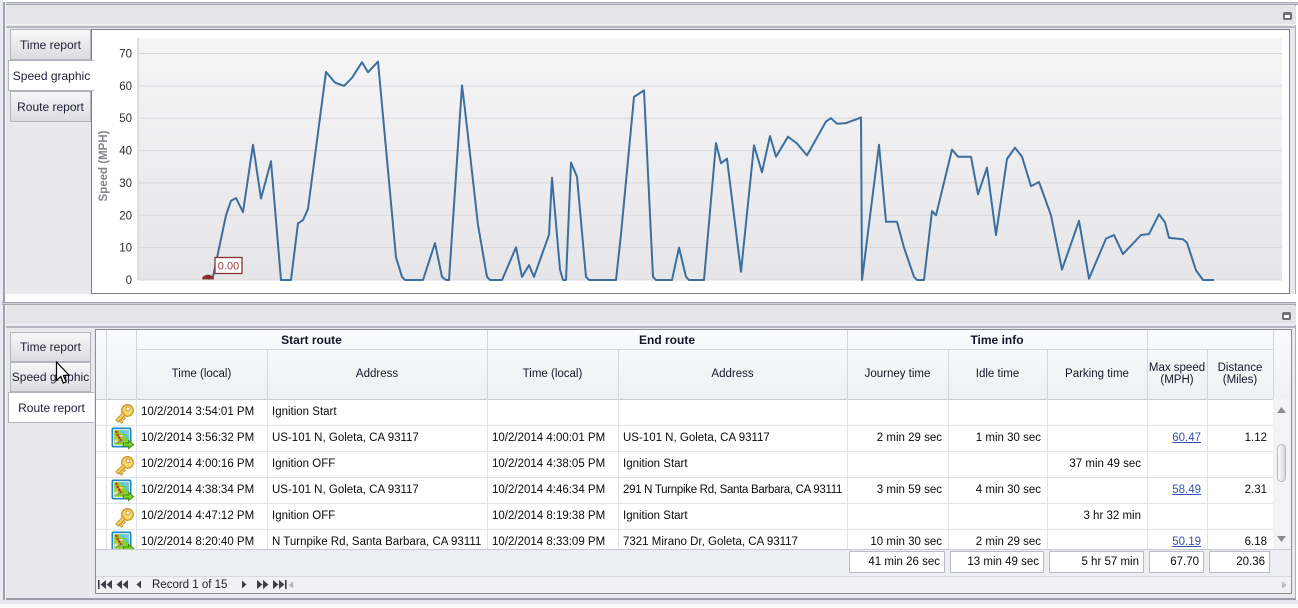 The image size is (1298, 608). I want to click on svg-text: 40, so click(125, 152).